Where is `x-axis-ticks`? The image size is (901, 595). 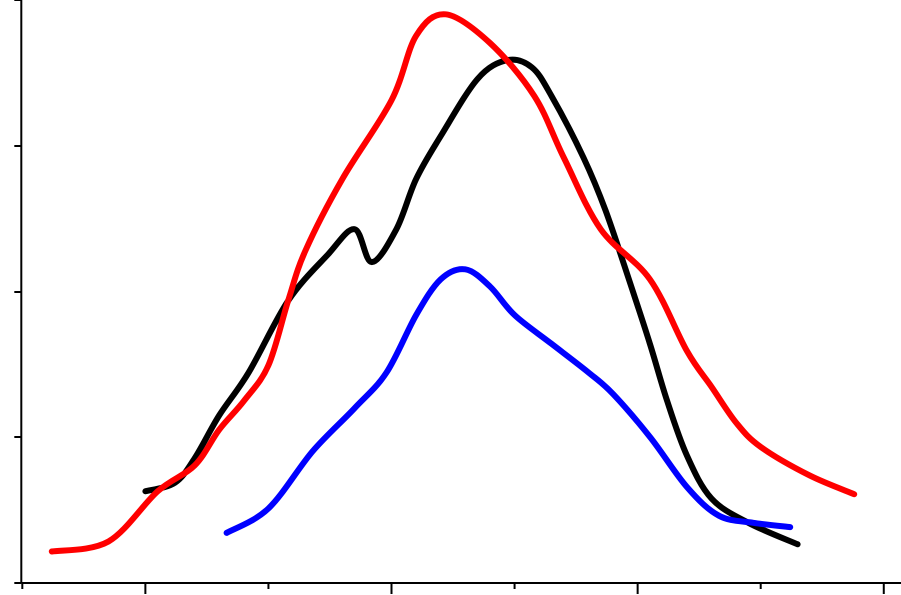
x-axis-ticks is located at coordinates (453, 588).